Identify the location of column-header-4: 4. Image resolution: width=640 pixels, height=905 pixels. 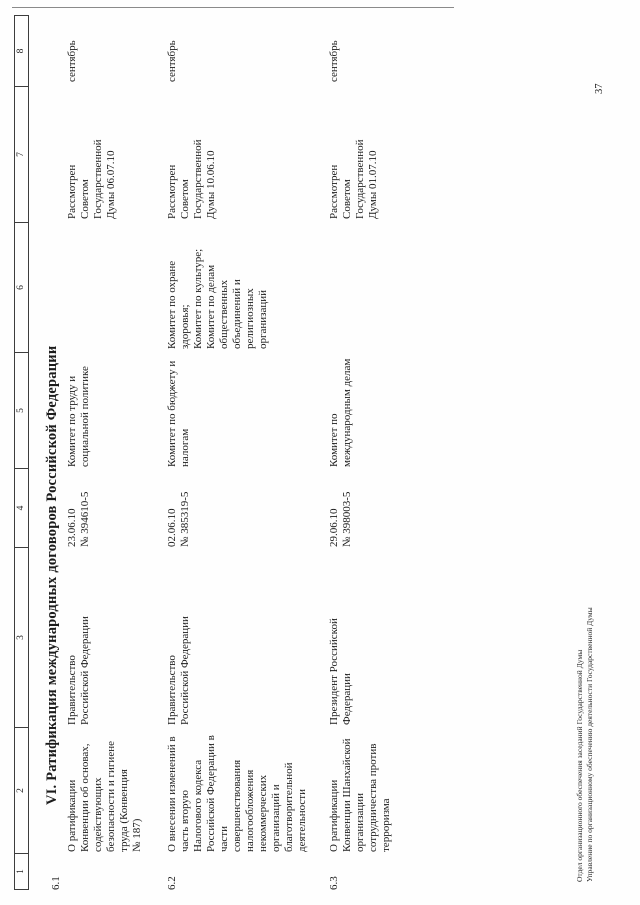
(21, 508).